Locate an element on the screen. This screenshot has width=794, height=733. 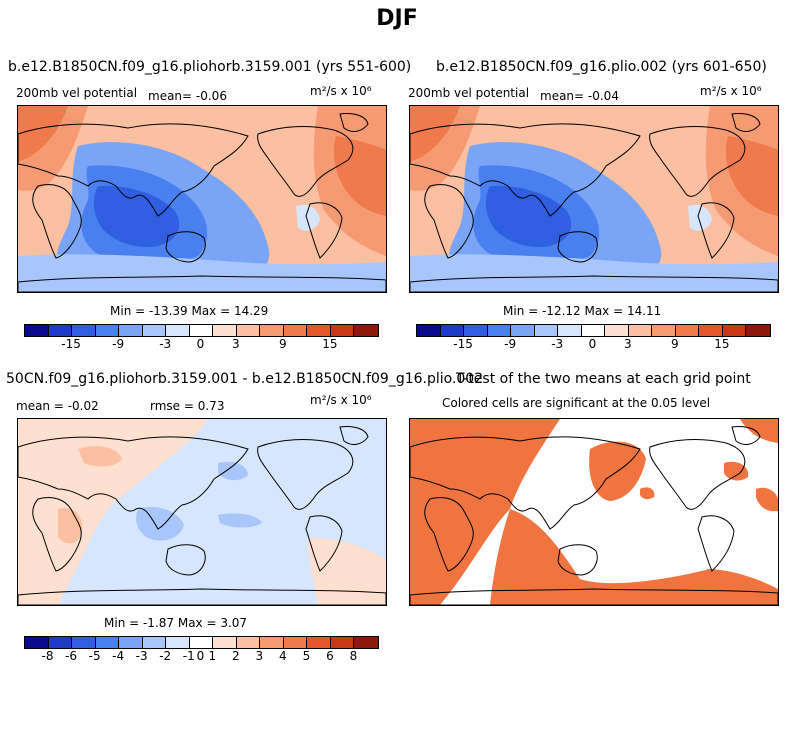
colorbar-label: -4 is located at coordinates (118, 656).